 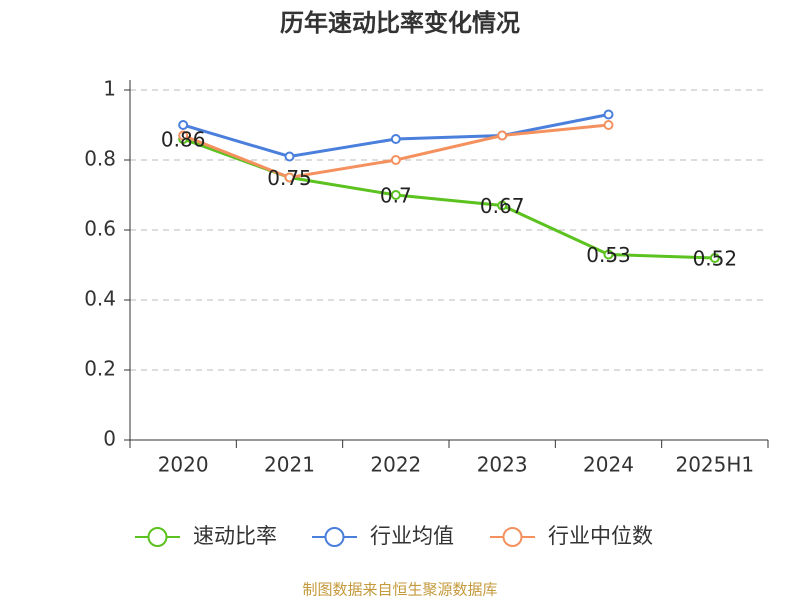 I want to click on data-label: 0.86, so click(x=183, y=140).